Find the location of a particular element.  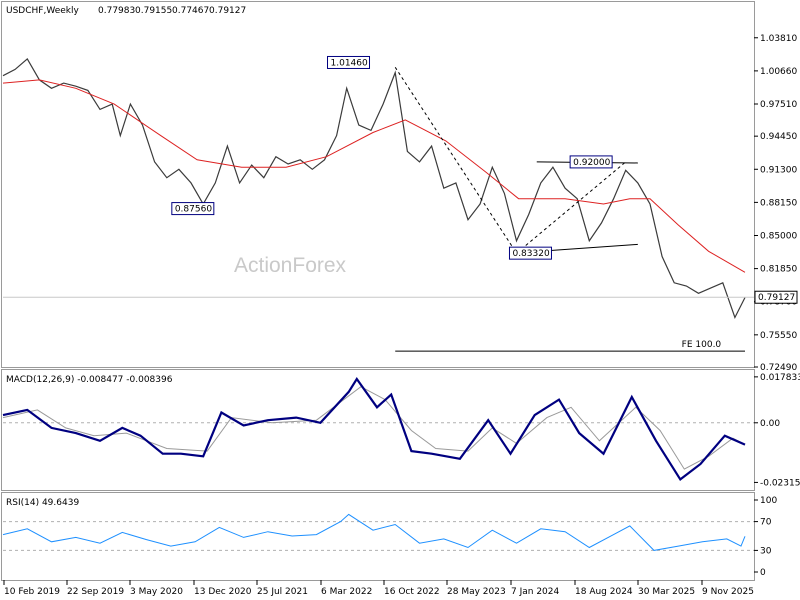

level-label: 0.83320 is located at coordinates (530, 254).